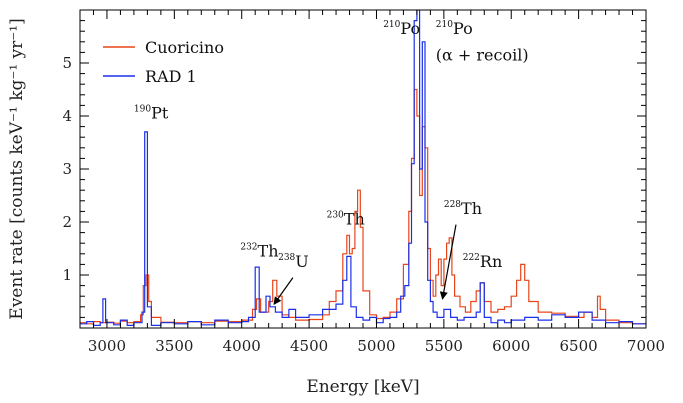 The image size is (683, 403). What do you see at coordinates (67, 116) in the screenshot?
I see `y-tick-label: 4` at bounding box center [67, 116].